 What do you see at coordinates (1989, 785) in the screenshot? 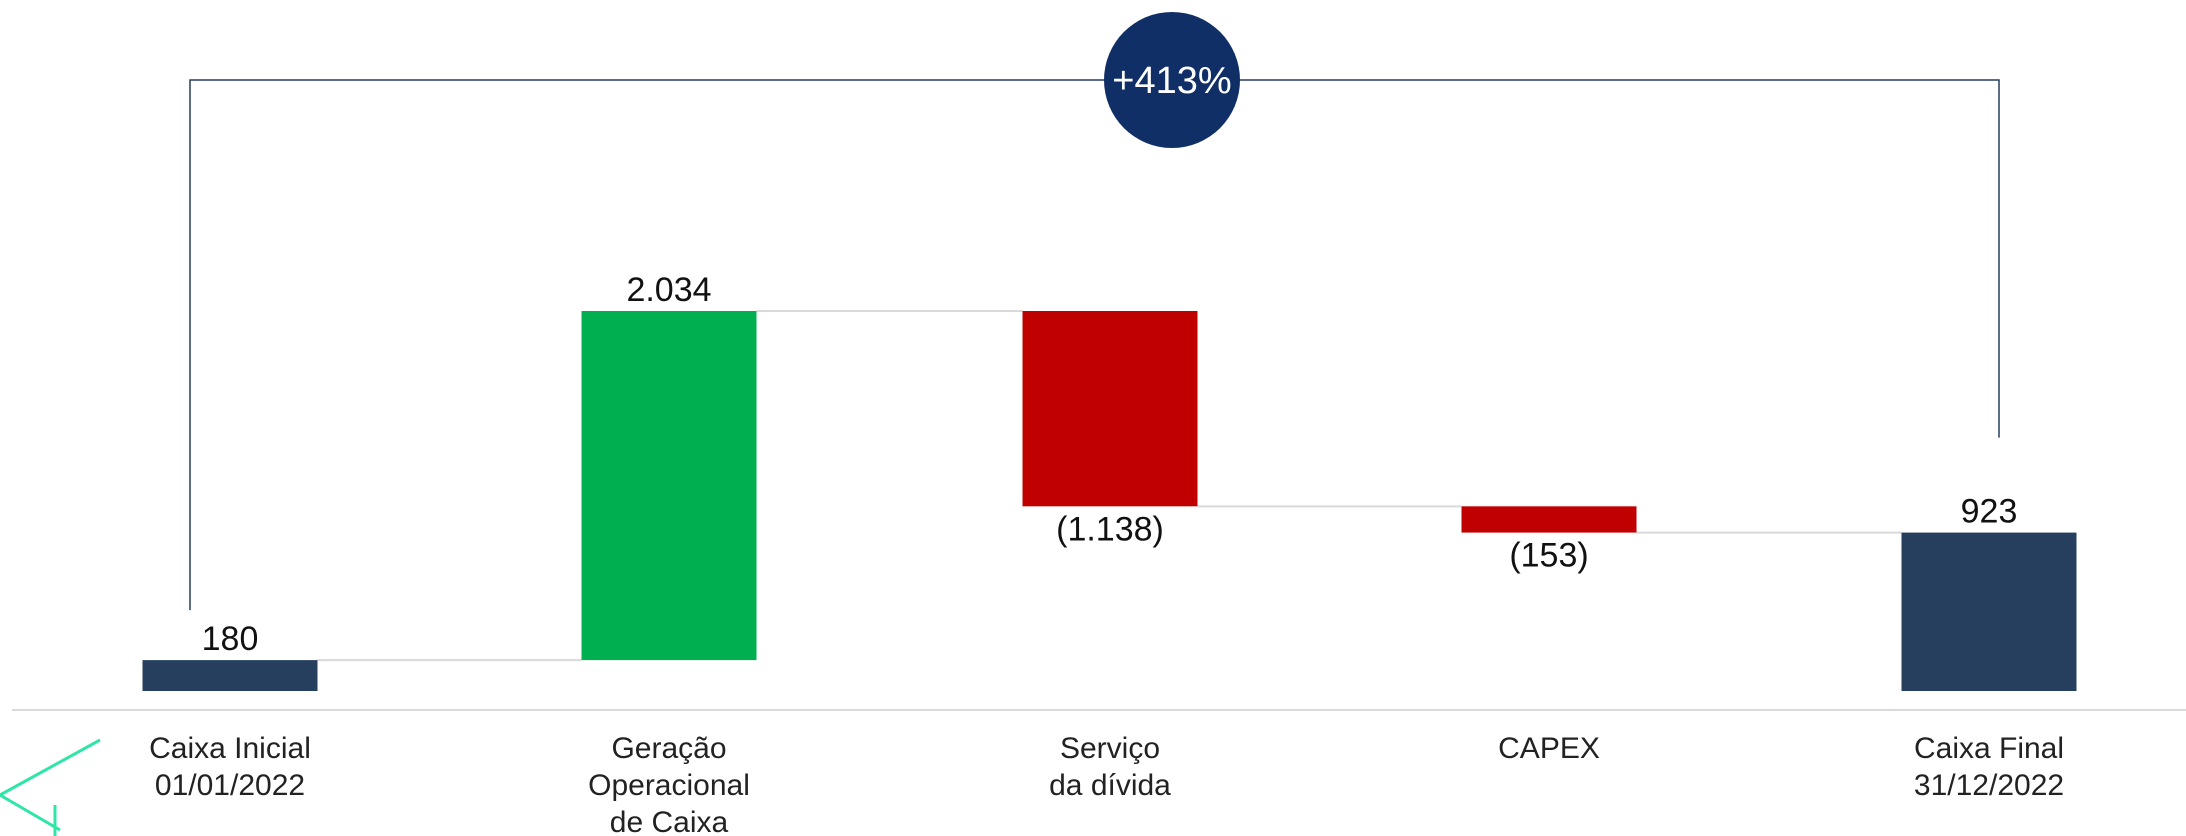
I see `x-tick-label: 31/12/2022` at bounding box center [1989, 785].